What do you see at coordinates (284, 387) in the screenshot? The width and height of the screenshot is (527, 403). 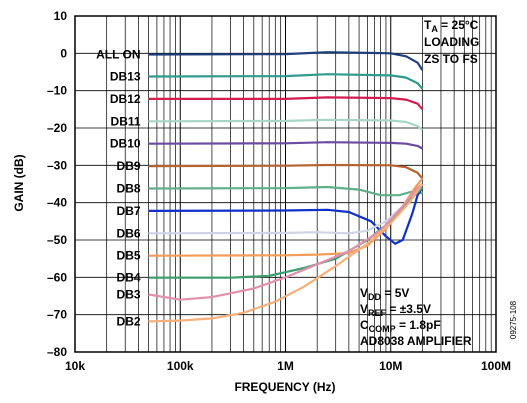 I see `x-axis-title: FREQUENCY (Hz)` at bounding box center [284, 387].